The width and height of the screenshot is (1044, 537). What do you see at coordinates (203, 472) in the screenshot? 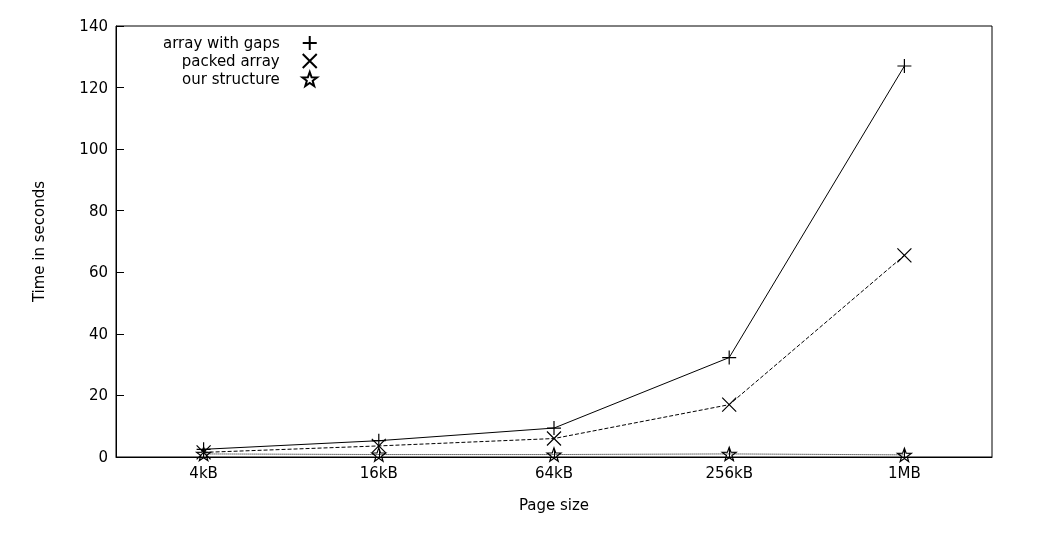
I see `x-tick-label: 4kB` at bounding box center [203, 472].